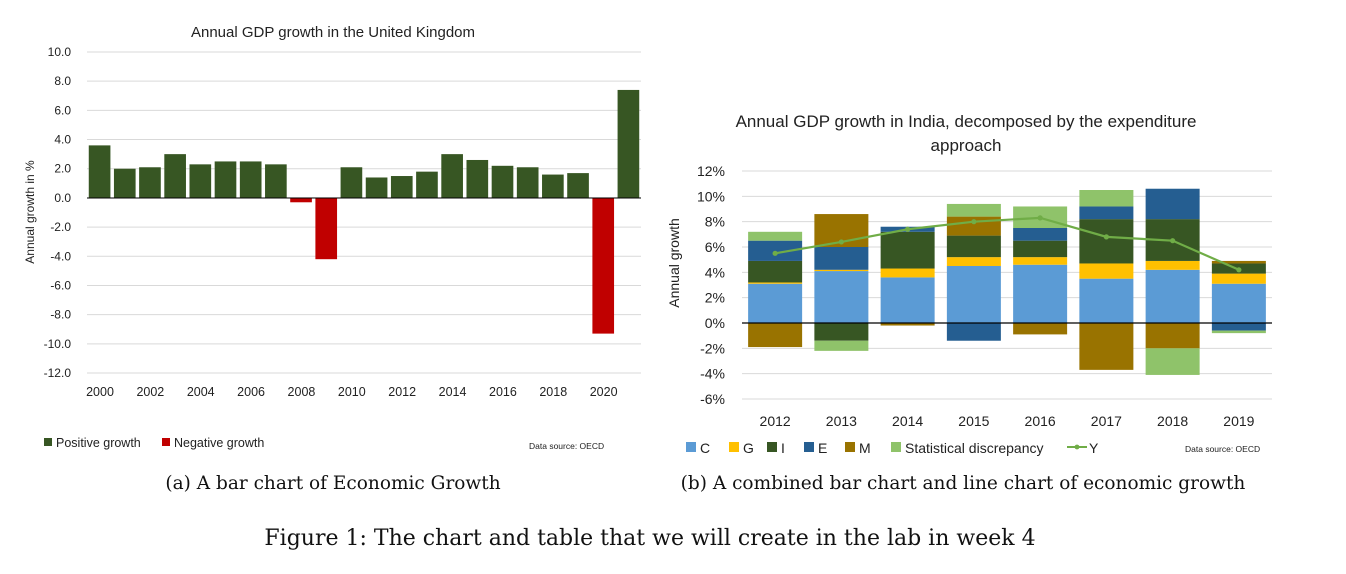 Image resolution: width=1346 pixels, height=574 pixels. I want to click on uk-bar-2018, so click(553, 186).